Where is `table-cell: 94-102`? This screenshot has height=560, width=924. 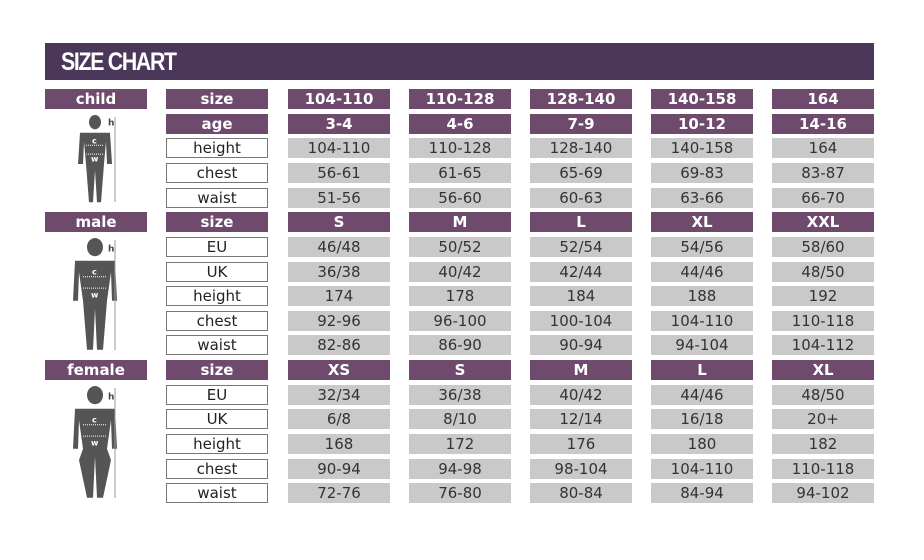
table-cell: 94-102 is located at coordinates (823, 493).